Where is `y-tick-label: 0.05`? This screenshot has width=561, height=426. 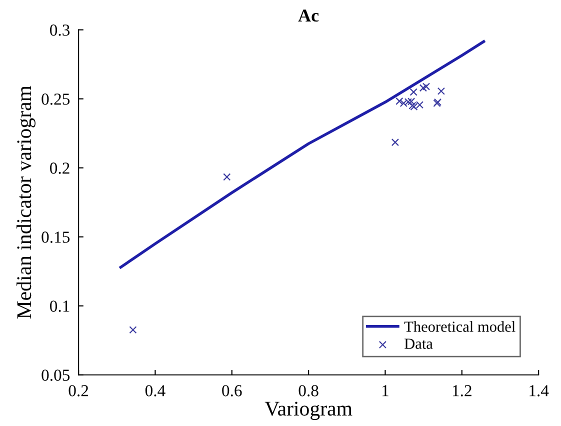 y-tick-label: 0.05 is located at coordinates (56, 375).